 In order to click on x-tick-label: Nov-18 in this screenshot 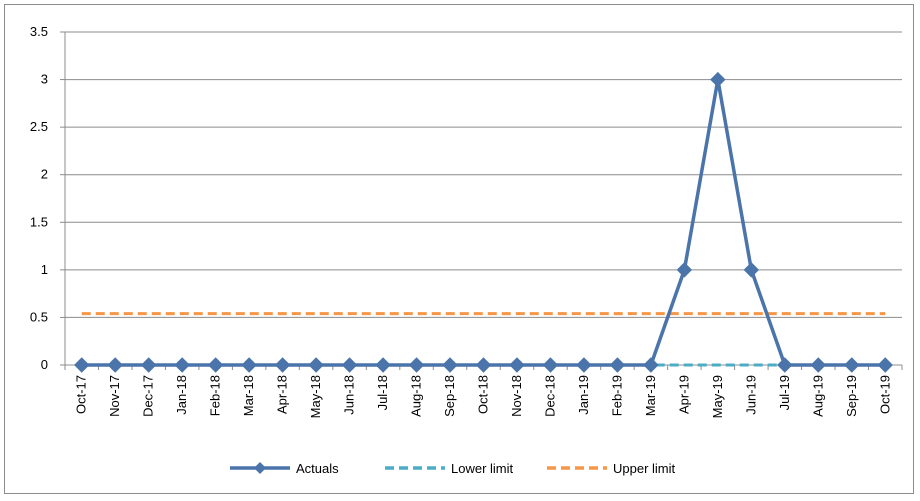, I will do `click(516, 396)`.